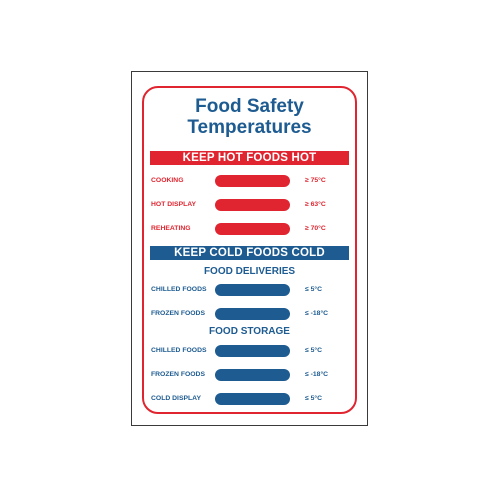  I want to click on storage-row-cold-display: COLD DISPLAY ≤ 5°C, so click(249, 399).